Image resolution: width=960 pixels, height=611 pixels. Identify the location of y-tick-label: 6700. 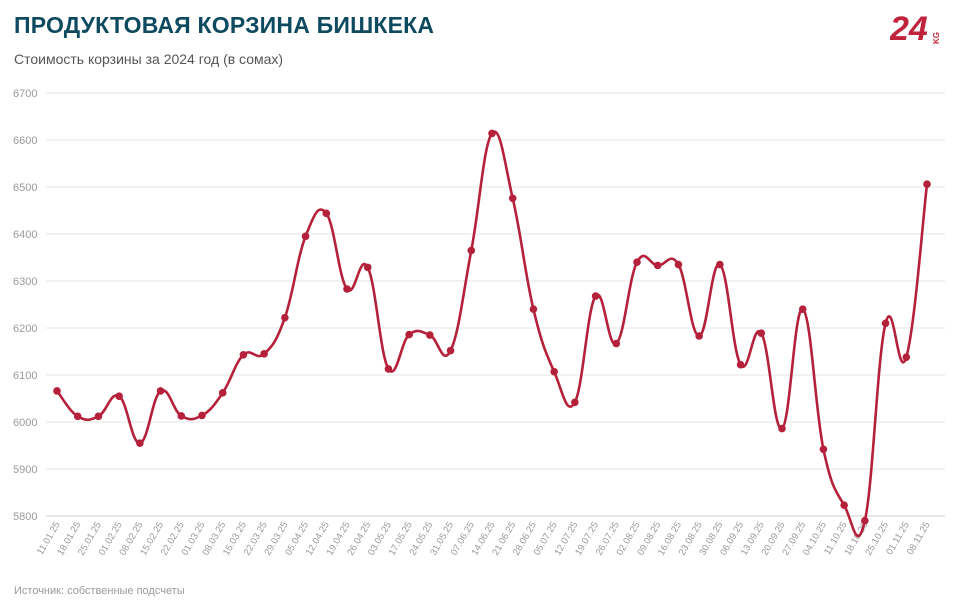
(25, 94).